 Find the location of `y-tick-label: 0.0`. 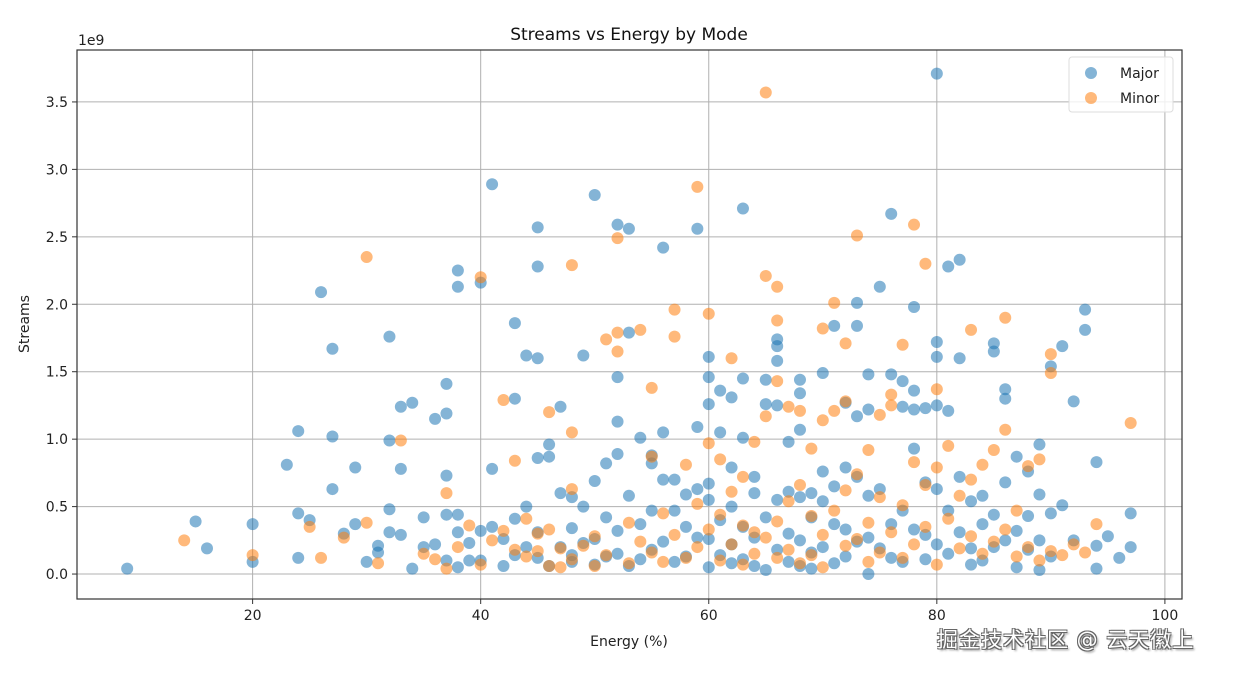

y-tick-label: 0.0 is located at coordinates (57, 575).